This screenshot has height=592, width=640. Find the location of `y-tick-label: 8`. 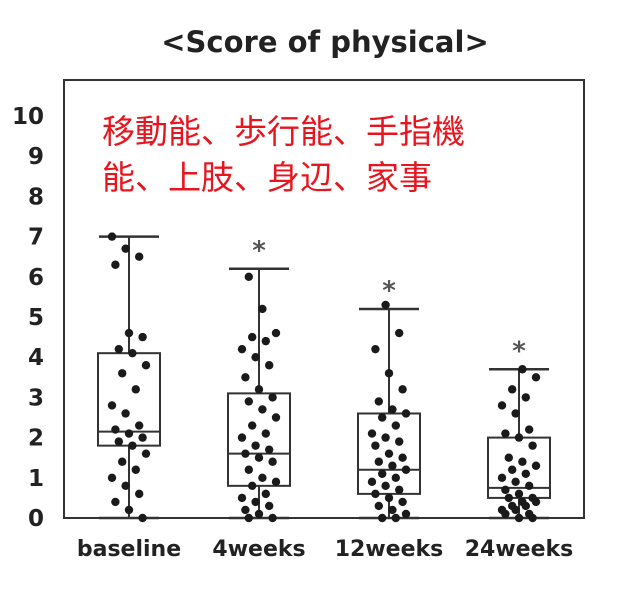

y-tick-label: 8 is located at coordinates (36, 197).